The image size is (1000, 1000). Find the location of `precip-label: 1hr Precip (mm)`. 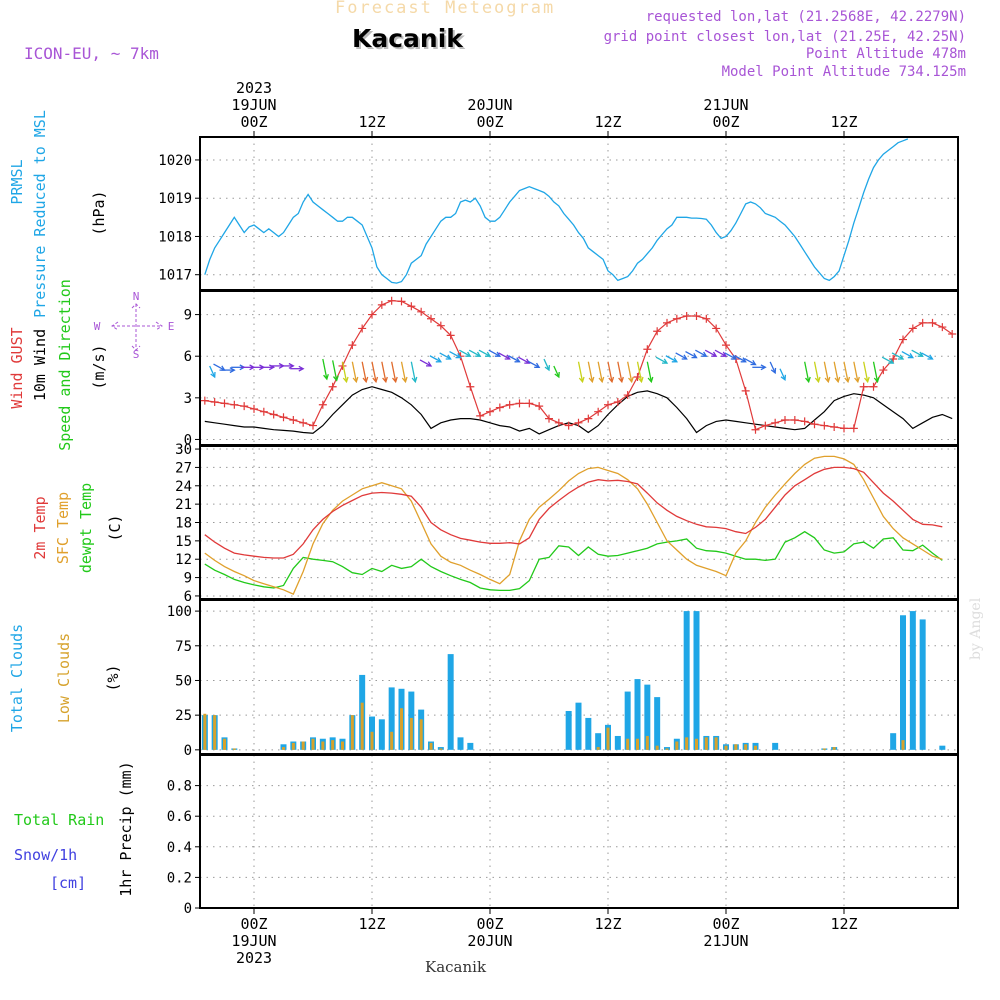

precip-label: 1hr Precip (mm) is located at coordinates (126, 828).